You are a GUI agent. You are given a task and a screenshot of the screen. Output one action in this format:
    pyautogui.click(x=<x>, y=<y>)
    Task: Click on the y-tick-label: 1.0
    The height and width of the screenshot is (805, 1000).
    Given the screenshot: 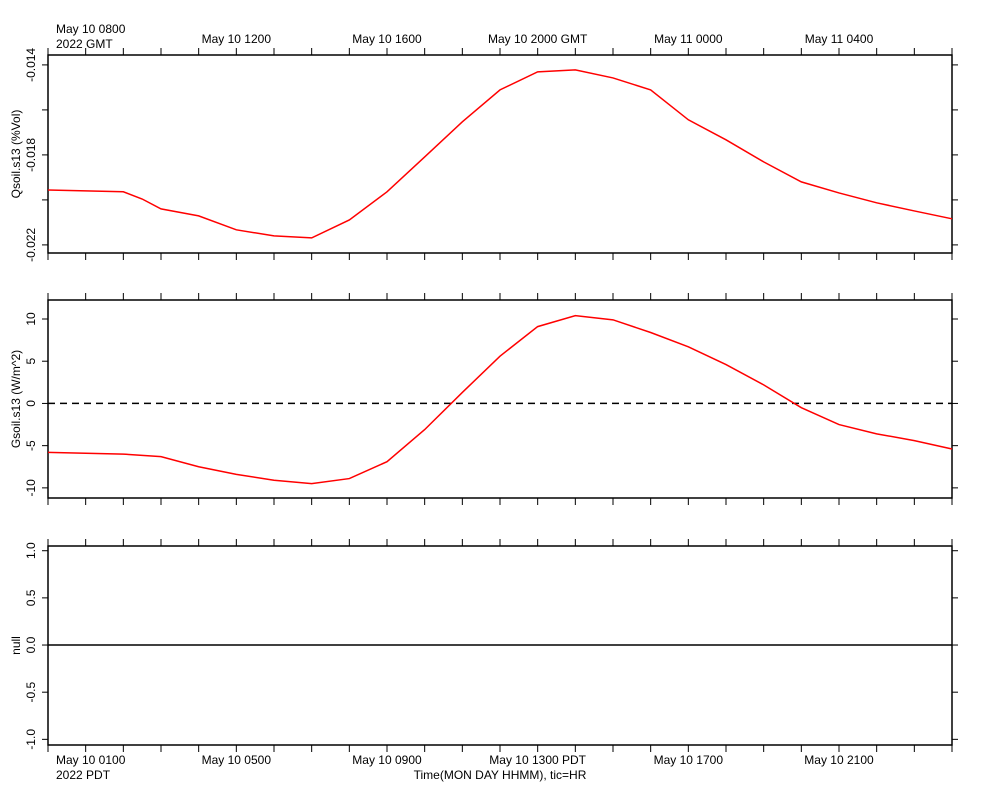 What is the action you would take?
    pyautogui.click(x=31, y=550)
    